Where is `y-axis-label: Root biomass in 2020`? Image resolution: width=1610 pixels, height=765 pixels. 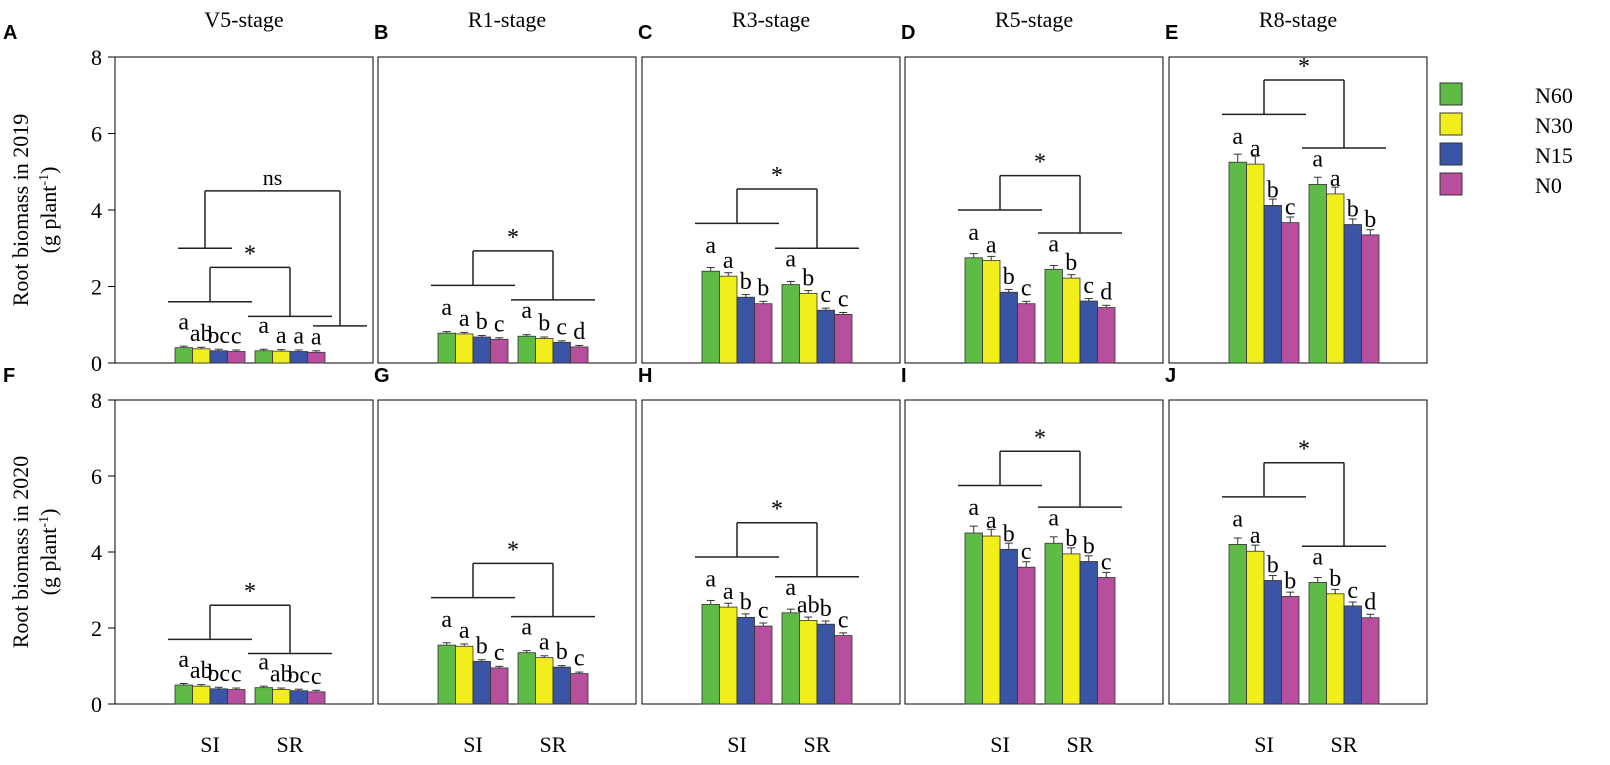
y-axis-label: Root biomass in 2020 is located at coordinates (20, 552).